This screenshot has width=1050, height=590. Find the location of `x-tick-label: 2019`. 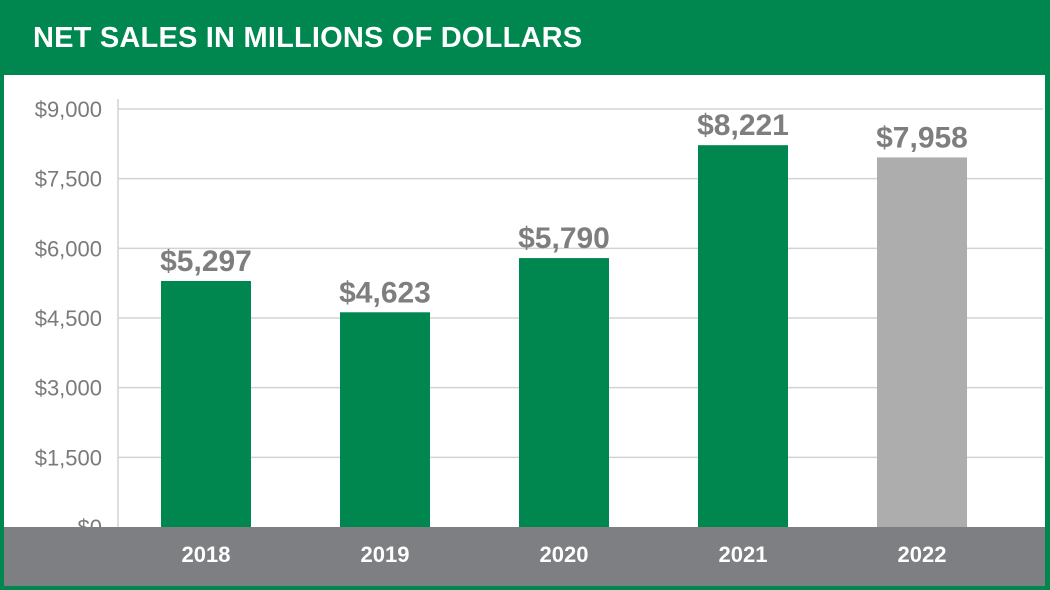

x-tick-label: 2019 is located at coordinates (385, 554).